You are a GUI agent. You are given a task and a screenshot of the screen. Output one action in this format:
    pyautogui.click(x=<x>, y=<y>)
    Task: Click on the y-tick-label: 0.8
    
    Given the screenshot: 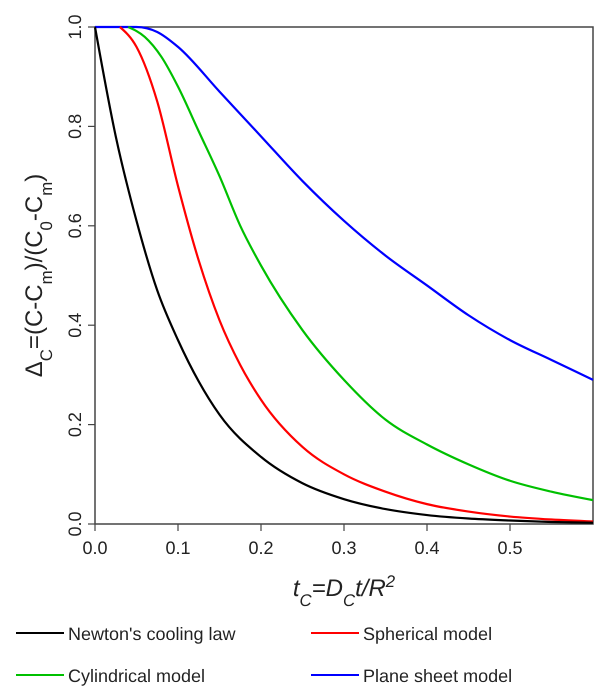 What is the action you would take?
    pyautogui.click(x=75, y=126)
    